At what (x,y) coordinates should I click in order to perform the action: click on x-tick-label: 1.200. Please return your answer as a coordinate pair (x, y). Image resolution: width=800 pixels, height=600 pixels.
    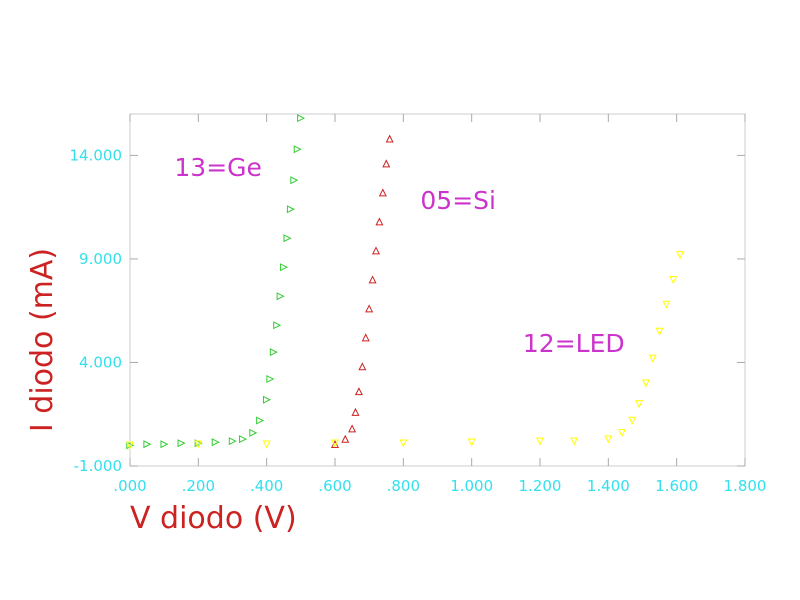
    Looking at the image, I should click on (540, 486).